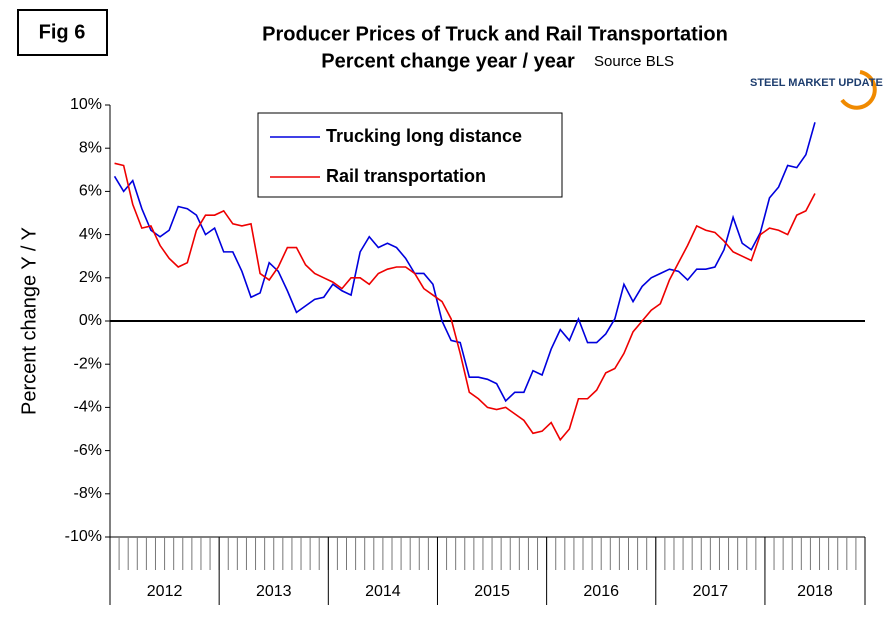  Describe the element at coordinates (90, 320) in the screenshot. I see `y-tick-label: 0%` at that location.